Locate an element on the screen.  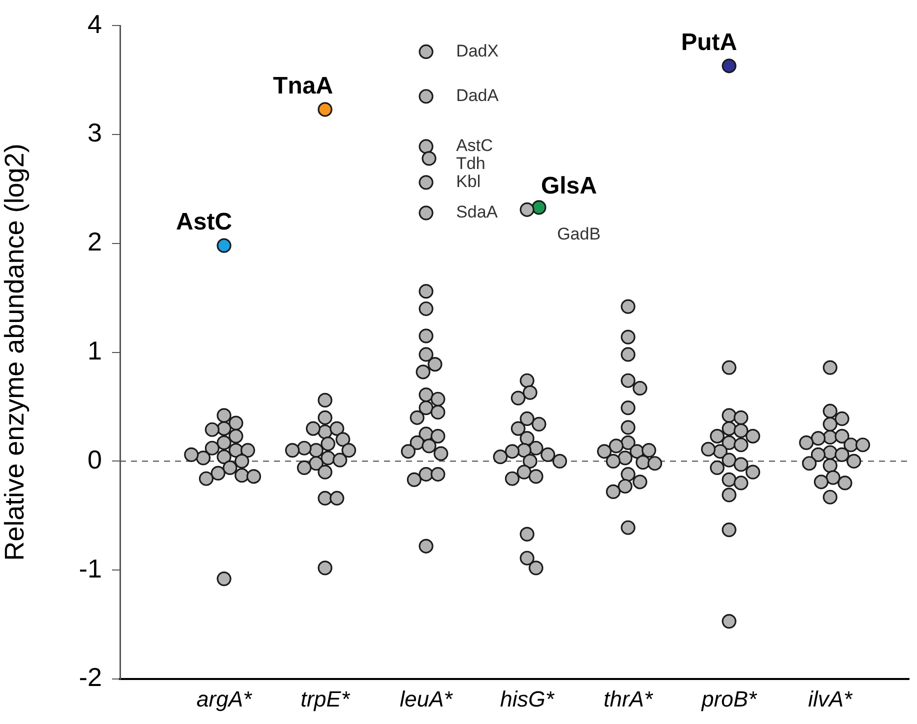
annotation: Kbl is located at coordinates (468, 182).